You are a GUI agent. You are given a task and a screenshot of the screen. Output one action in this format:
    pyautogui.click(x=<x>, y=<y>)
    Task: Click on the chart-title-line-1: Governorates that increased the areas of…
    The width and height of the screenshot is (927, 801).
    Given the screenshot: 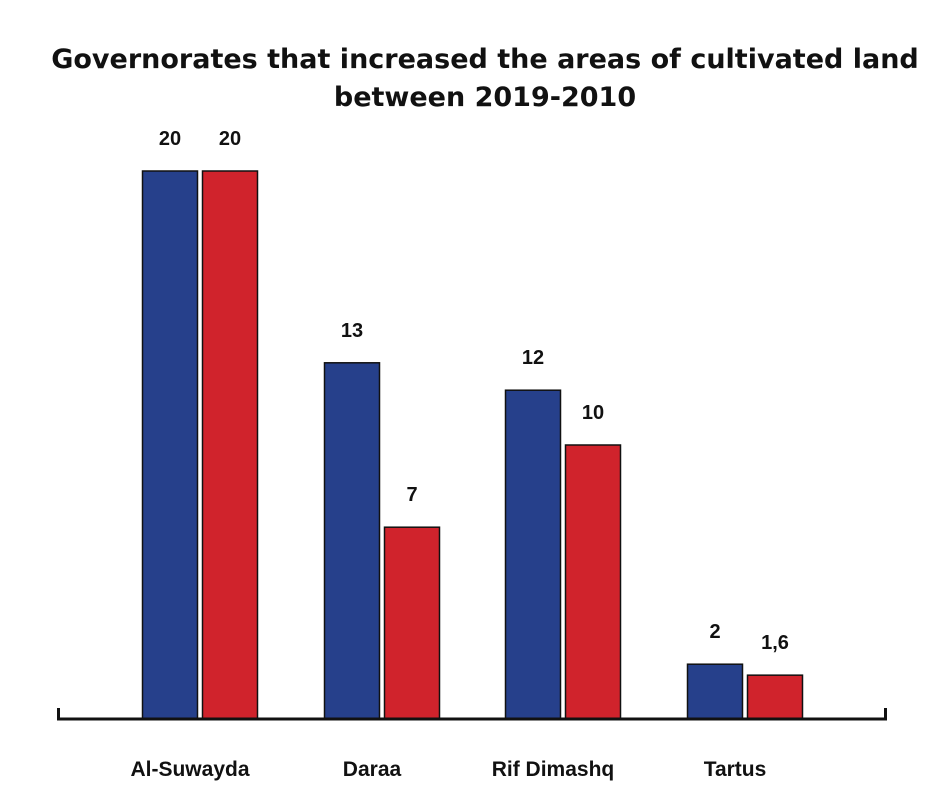 What is the action you would take?
    pyautogui.click(x=485, y=59)
    